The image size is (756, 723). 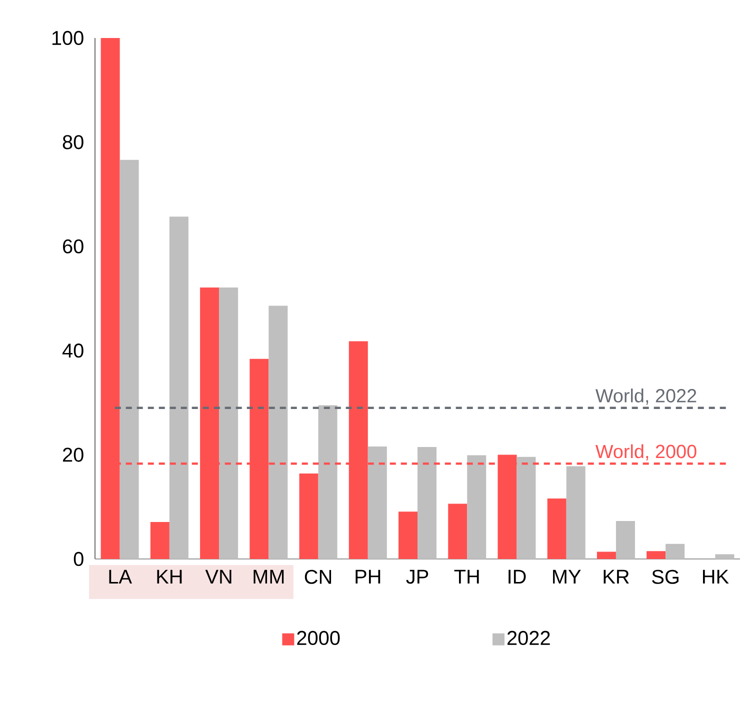 What do you see at coordinates (466, 577) in the screenshot?
I see `x-tick-label: TH` at bounding box center [466, 577].